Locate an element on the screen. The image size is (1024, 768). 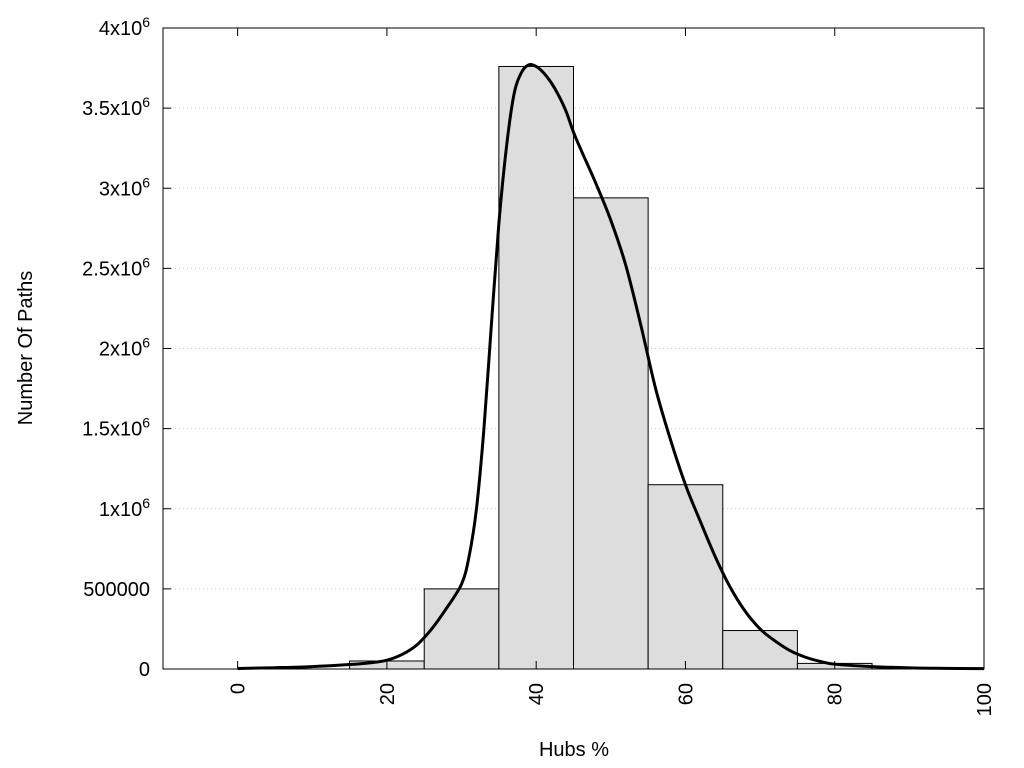
y-tick-label: 4x10⁶ is located at coordinates (124, 27).